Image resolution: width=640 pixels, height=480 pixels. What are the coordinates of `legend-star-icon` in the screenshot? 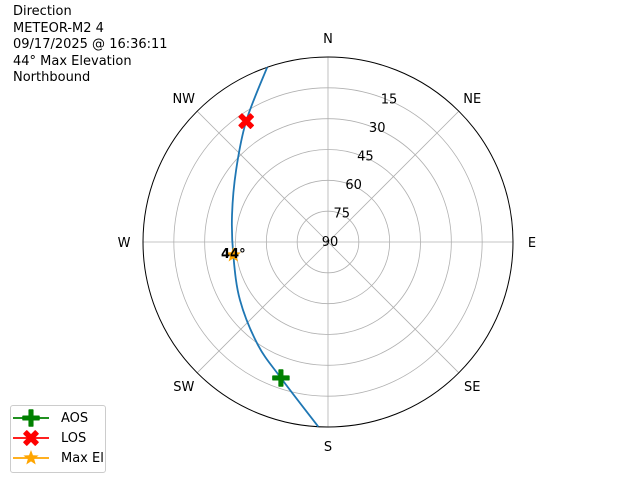 It's located at (31, 457).